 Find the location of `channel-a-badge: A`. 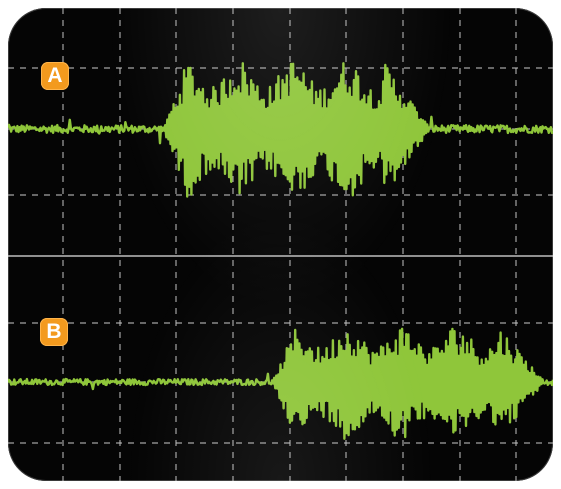

channel-a-badge: A is located at coordinates (55, 76).